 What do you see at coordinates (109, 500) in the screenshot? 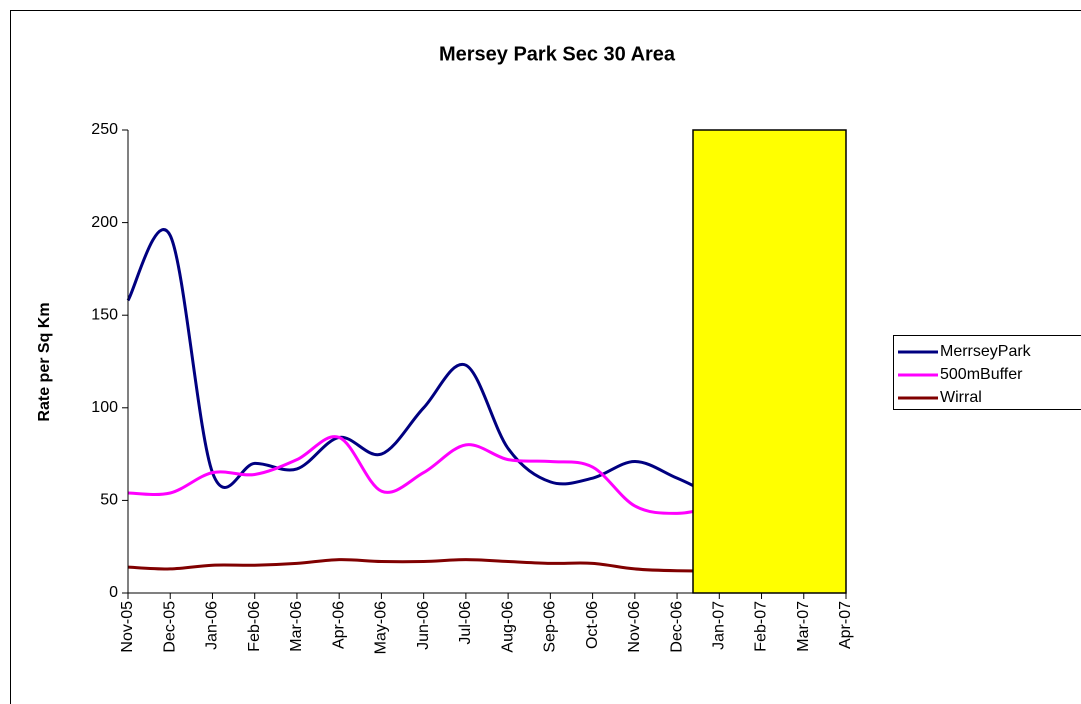
I see `y-tick-label: 50` at bounding box center [109, 500].